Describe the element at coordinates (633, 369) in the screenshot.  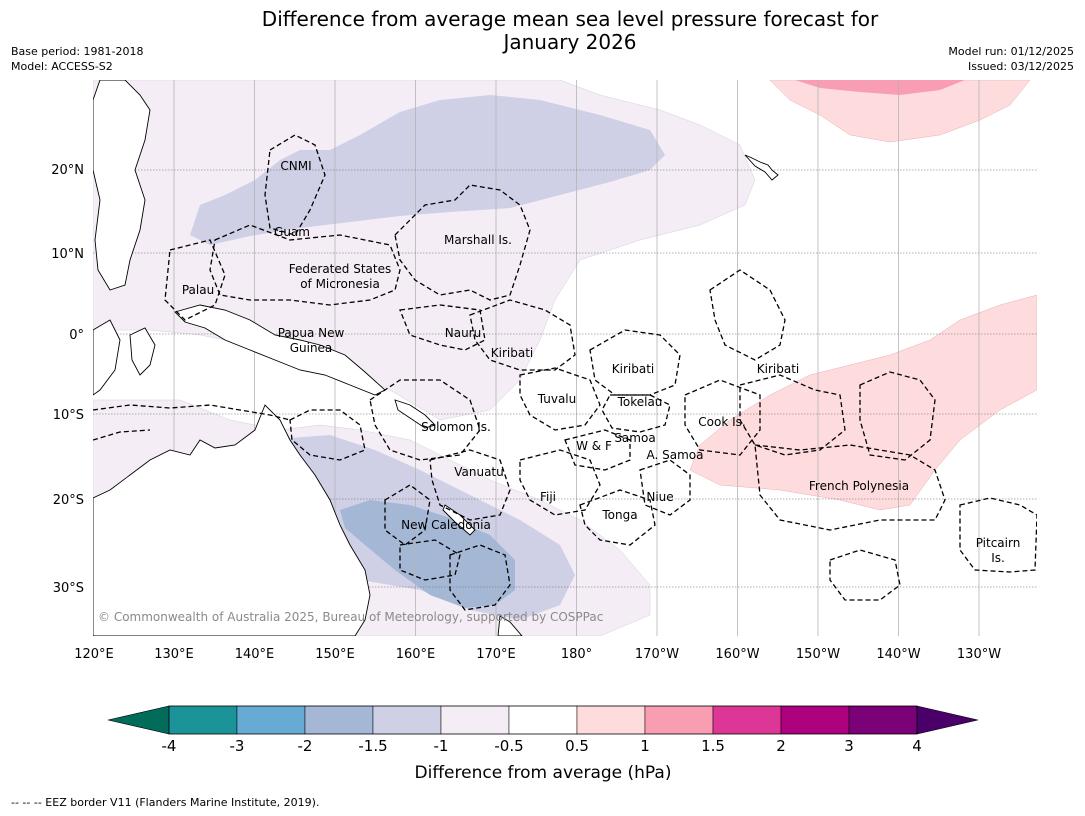
I see `place-label-kiribati-central: Kiribati` at that location.